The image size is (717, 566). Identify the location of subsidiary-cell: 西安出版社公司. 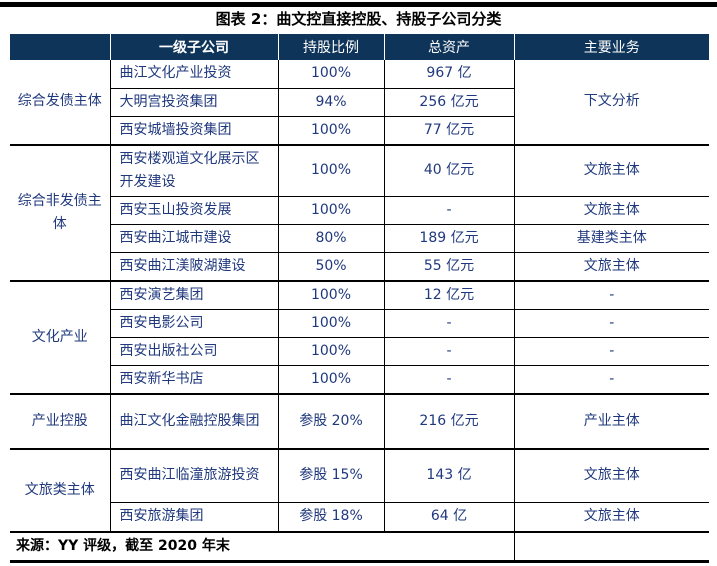
(193, 351).